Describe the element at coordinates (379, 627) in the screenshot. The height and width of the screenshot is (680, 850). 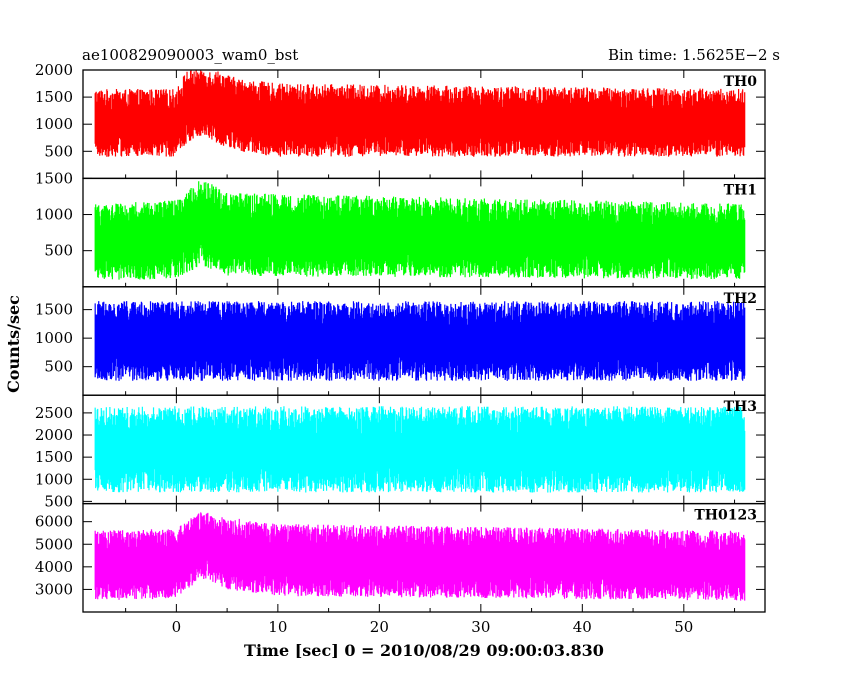
I see `x-tick-label: 20` at that location.